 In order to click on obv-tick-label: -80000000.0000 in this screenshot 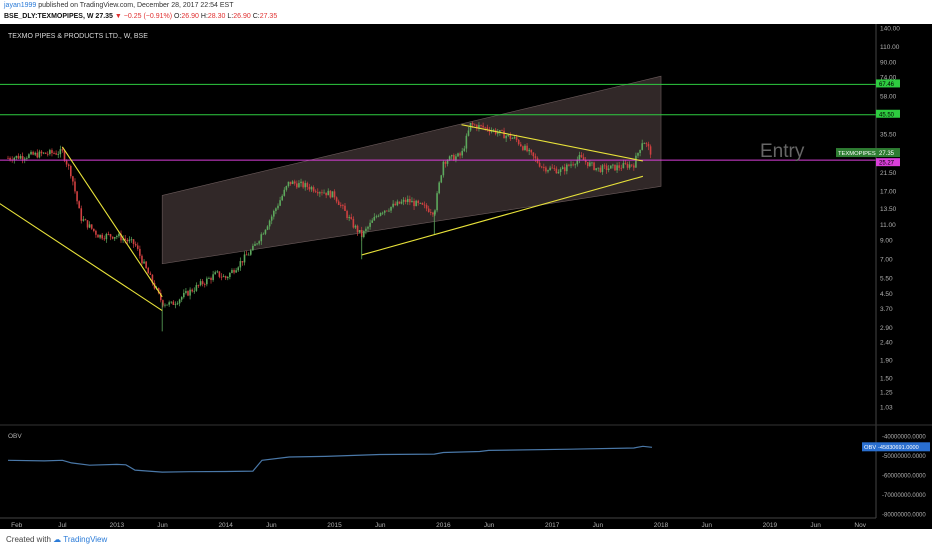, I will do `click(904, 516)`.